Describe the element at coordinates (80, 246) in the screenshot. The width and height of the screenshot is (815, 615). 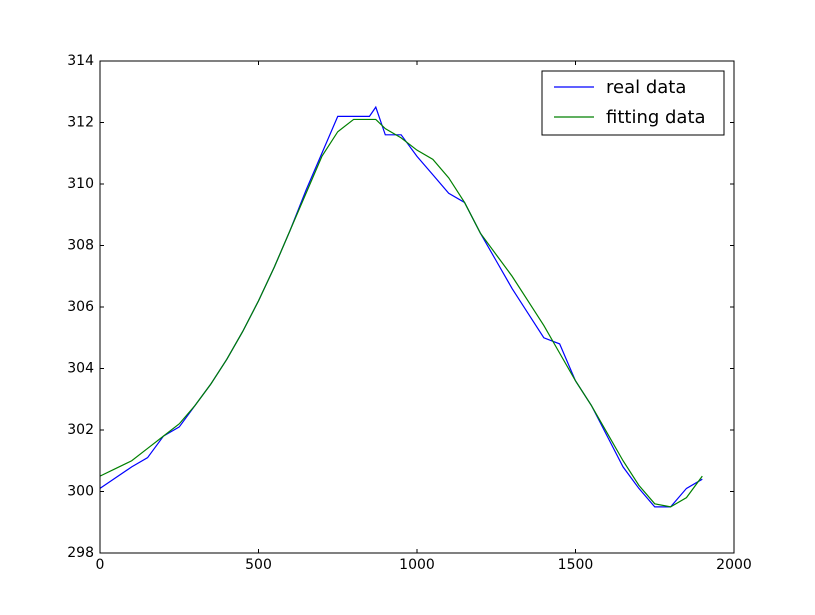
I see `y-tick-label: 308` at that location.